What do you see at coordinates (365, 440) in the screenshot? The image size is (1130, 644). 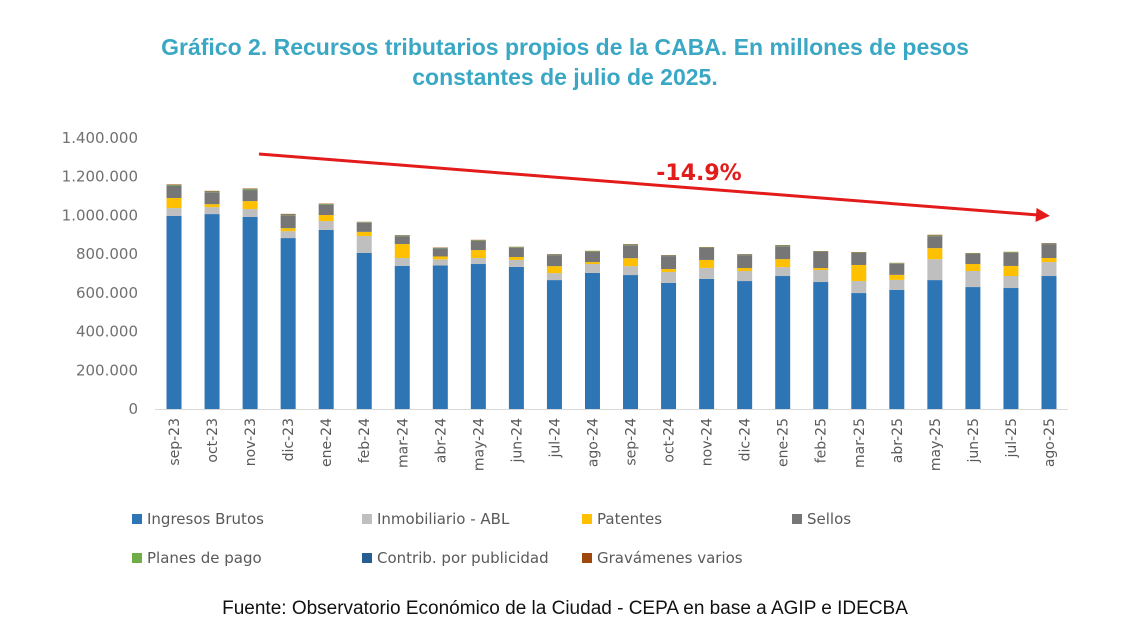 I see `x-tick-label: feb-24` at bounding box center [365, 440].